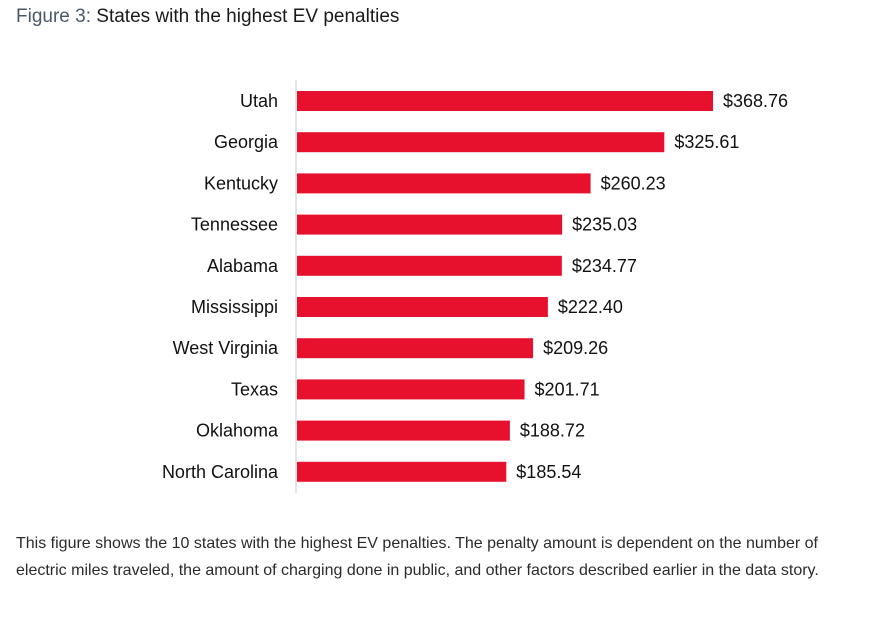  Describe the element at coordinates (633, 183) in the screenshot. I see `data-label: $260.23` at that location.